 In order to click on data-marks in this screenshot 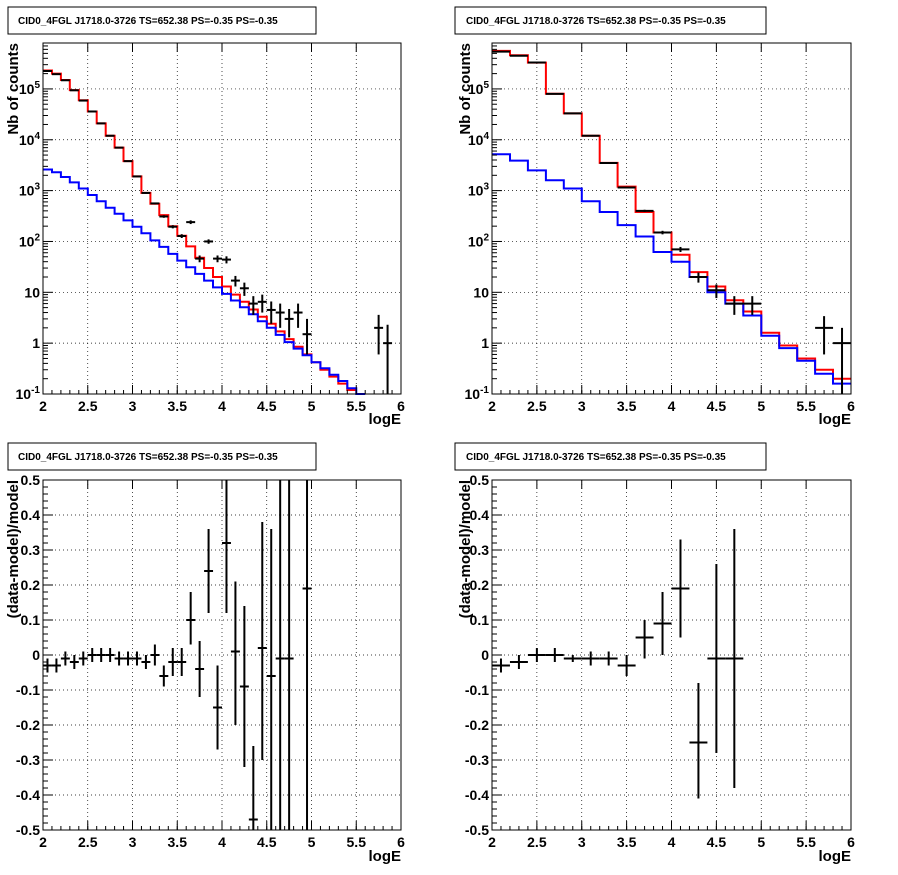, I will do `click(618, 664)`.